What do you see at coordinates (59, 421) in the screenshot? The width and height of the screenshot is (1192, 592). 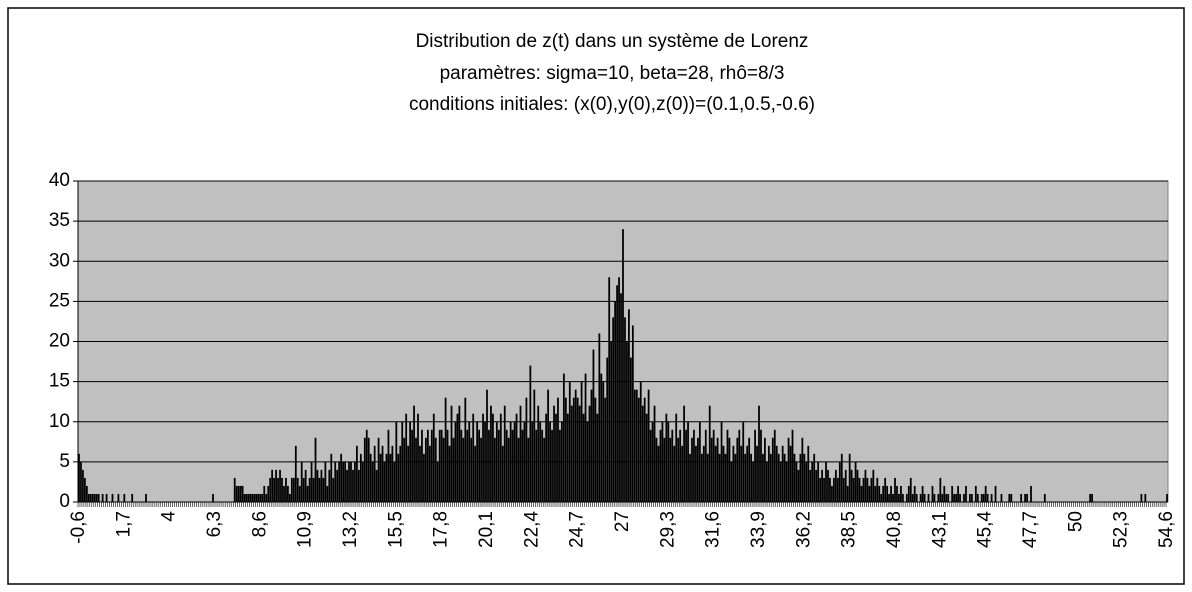 I see `y-tick-label: 10` at bounding box center [59, 421].